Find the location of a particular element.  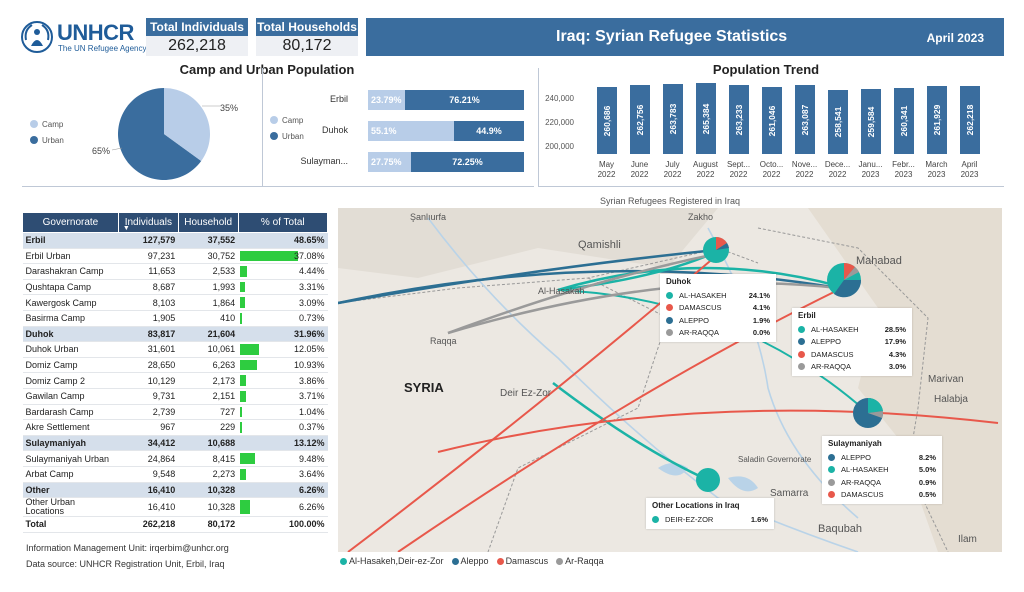

split-bar-camp: 23.79% is located at coordinates (386, 100).